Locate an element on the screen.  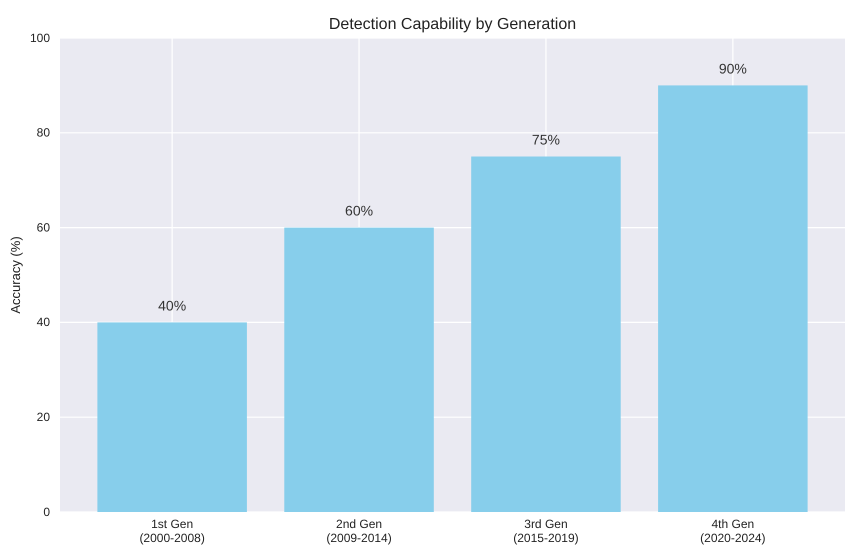
y-tick-label: 0 is located at coordinates (46, 511).